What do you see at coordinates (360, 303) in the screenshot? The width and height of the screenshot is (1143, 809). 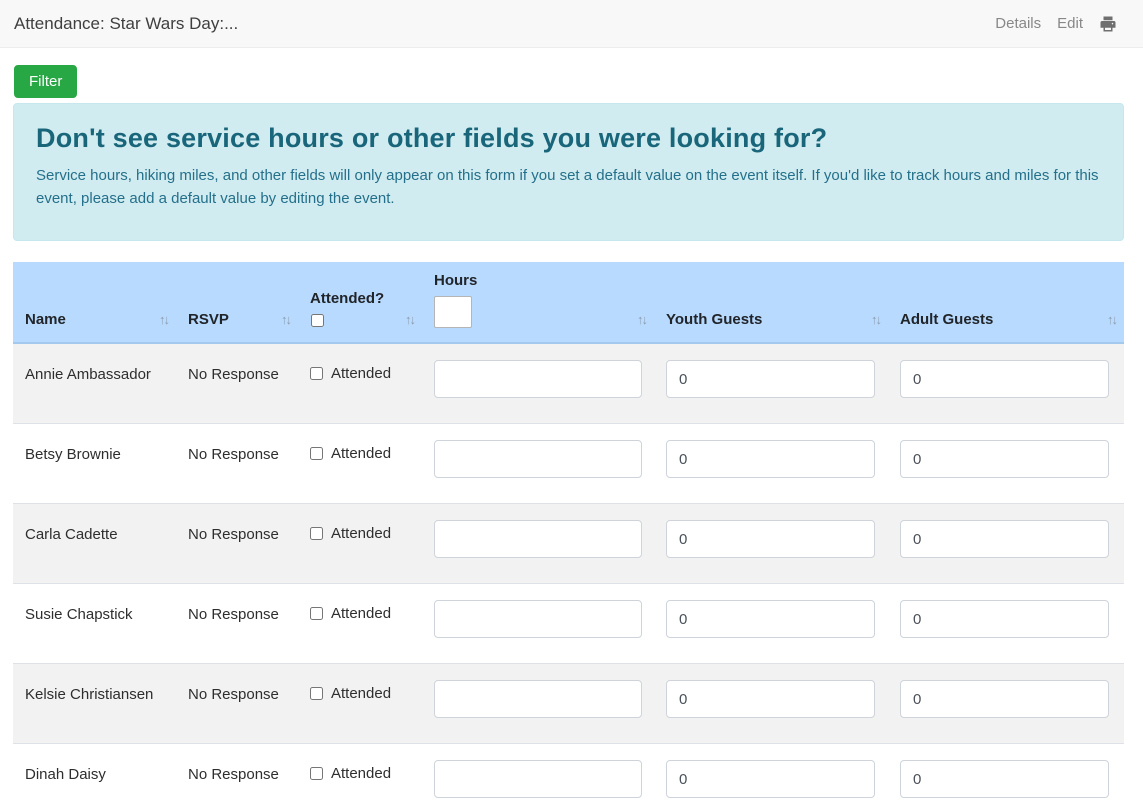 I see `column-header-attended: Attended? ↑↓` at bounding box center [360, 303].